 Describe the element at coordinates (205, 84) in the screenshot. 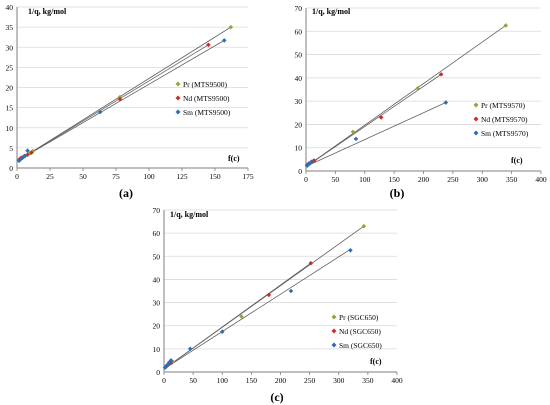

I see `legend-label: Pr (MTS9500)` at that location.